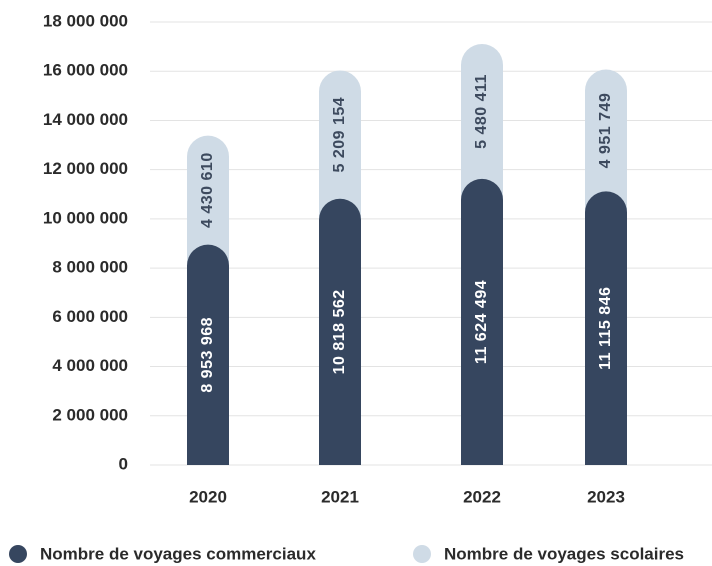 This screenshot has width=712, height=566. What do you see at coordinates (90, 365) in the screenshot?
I see `y-tick-label: 4 000 000` at bounding box center [90, 365].